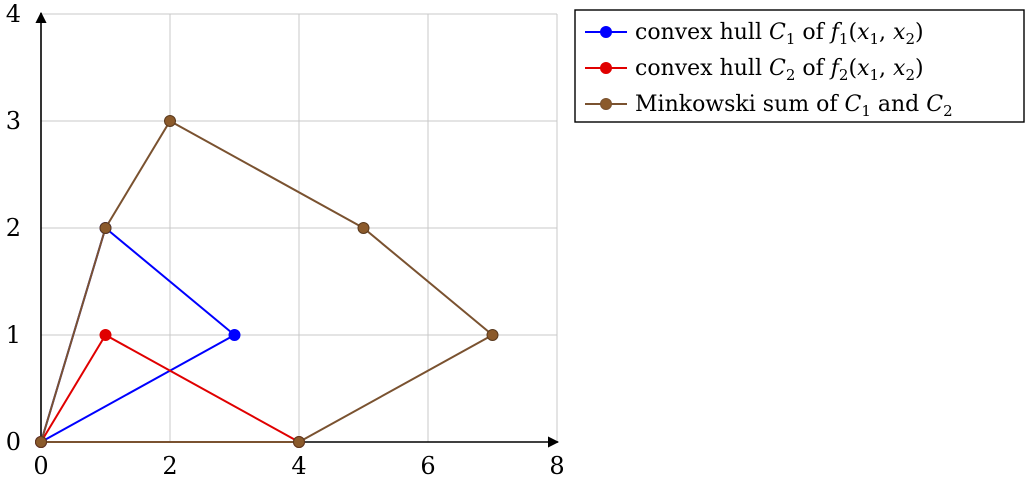 Image resolution: width=1029 pixels, height=486 pixels. I want to click on legend-box, so click(799, 66).